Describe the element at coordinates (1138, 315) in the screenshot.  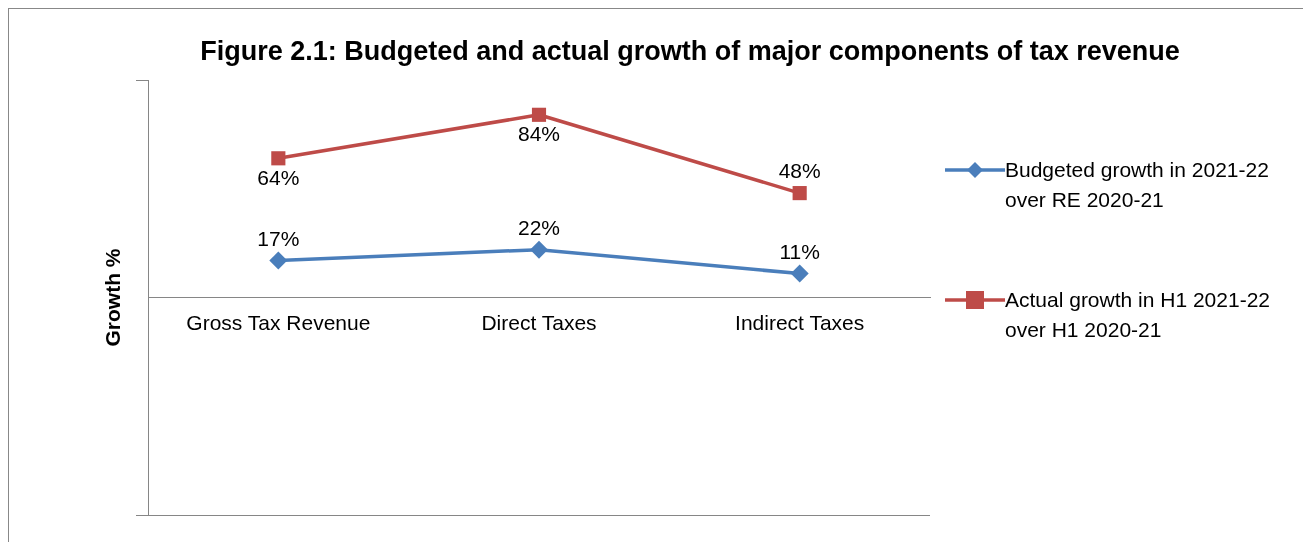
I see `legend-label: Actual growth in H1 2021-22 over H1 2020-21` at that location.